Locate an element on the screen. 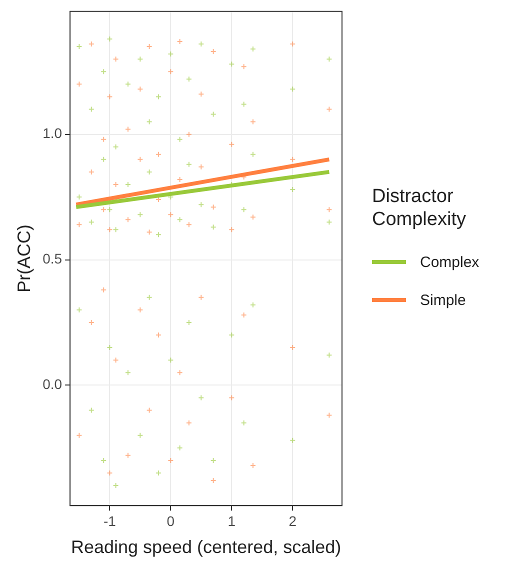  x-tick-label: -1 is located at coordinates (109, 520).